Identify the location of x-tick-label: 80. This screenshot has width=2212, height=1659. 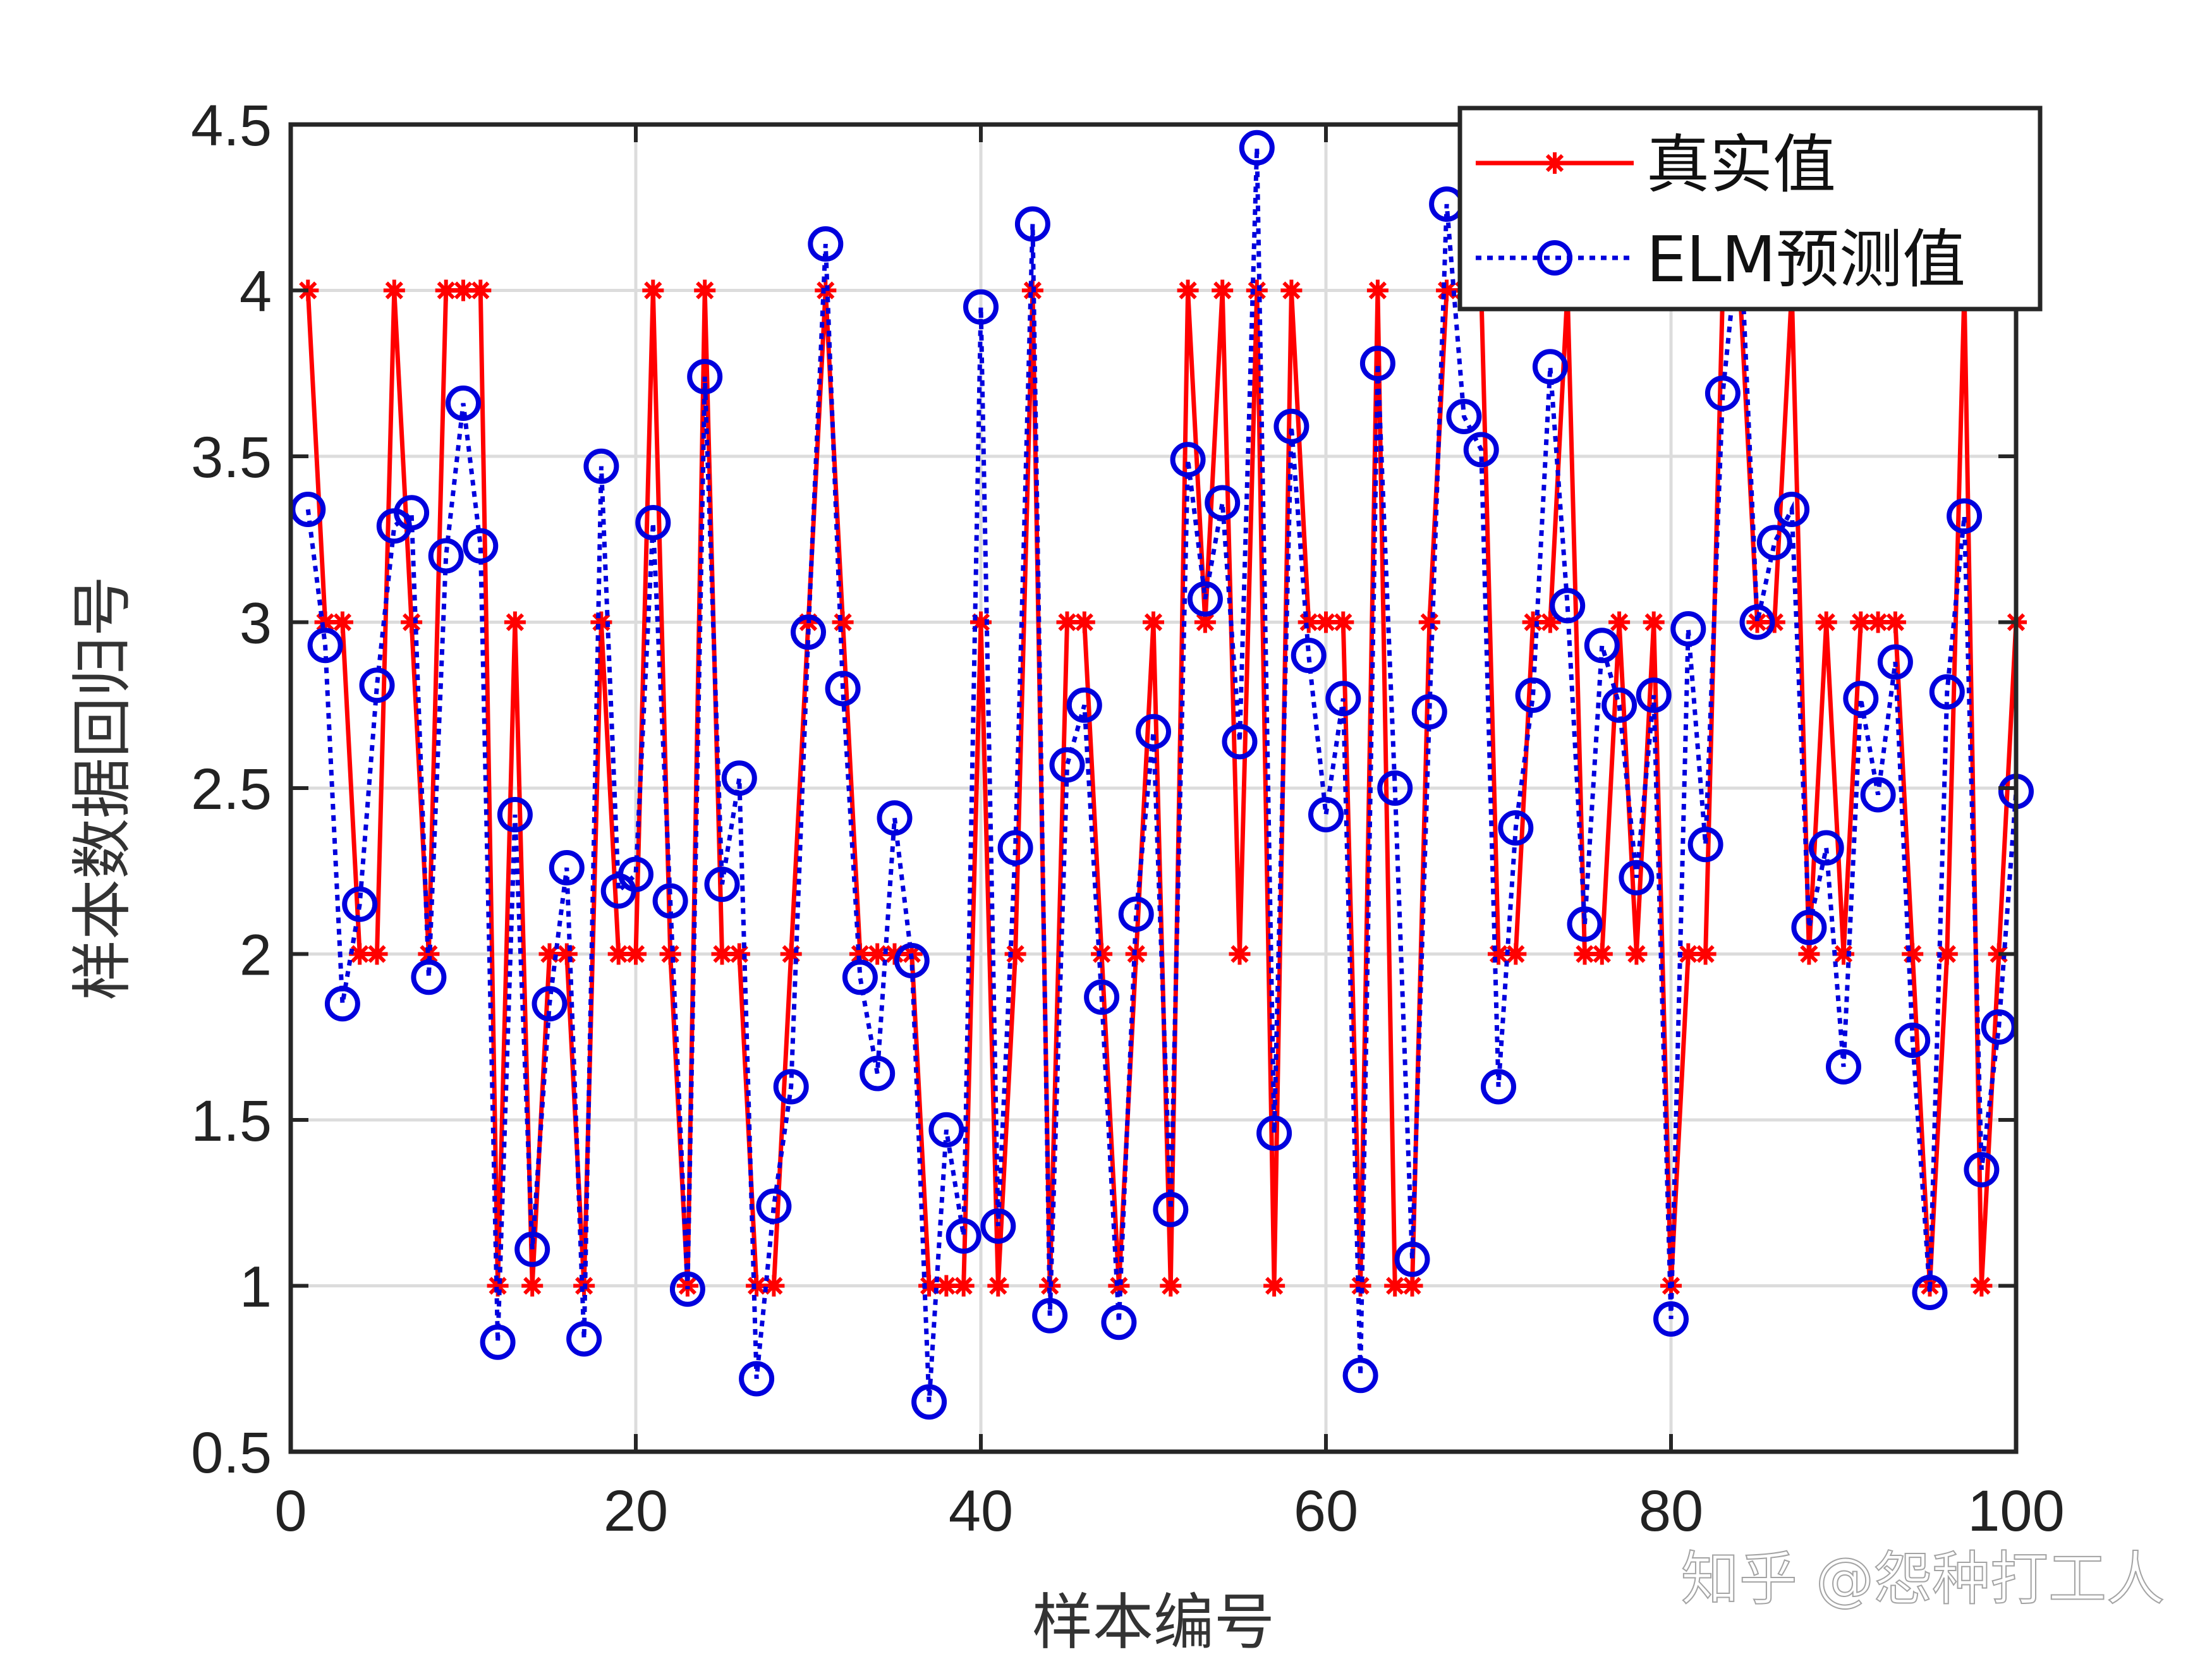
(1671, 1511).